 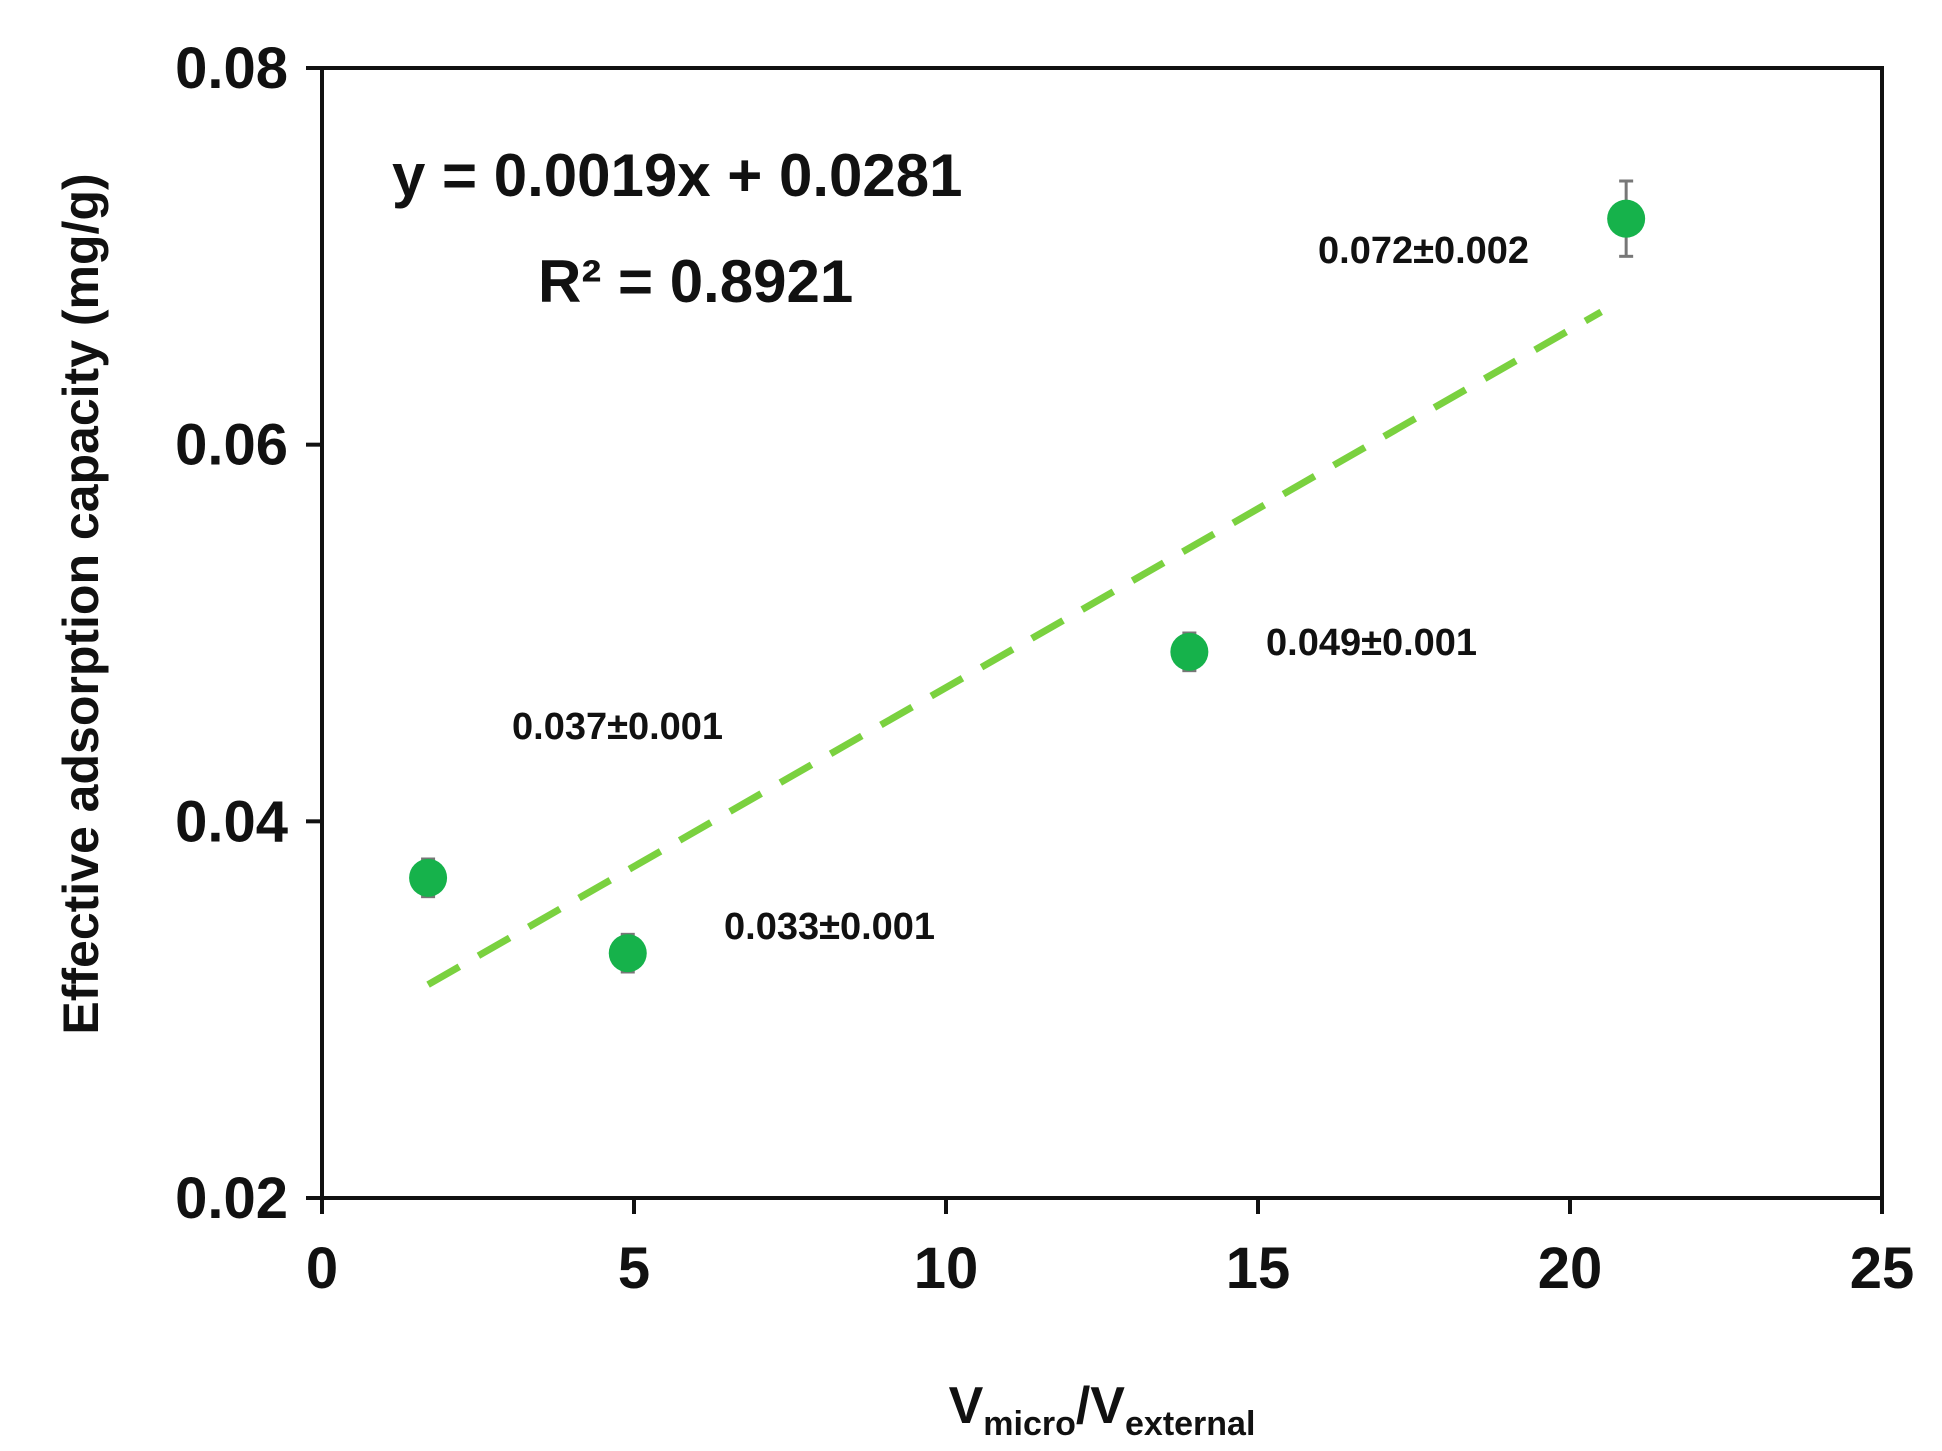 What do you see at coordinates (829, 927) in the screenshot?
I see `data-label-point-2: 0.033±0.001` at bounding box center [829, 927].